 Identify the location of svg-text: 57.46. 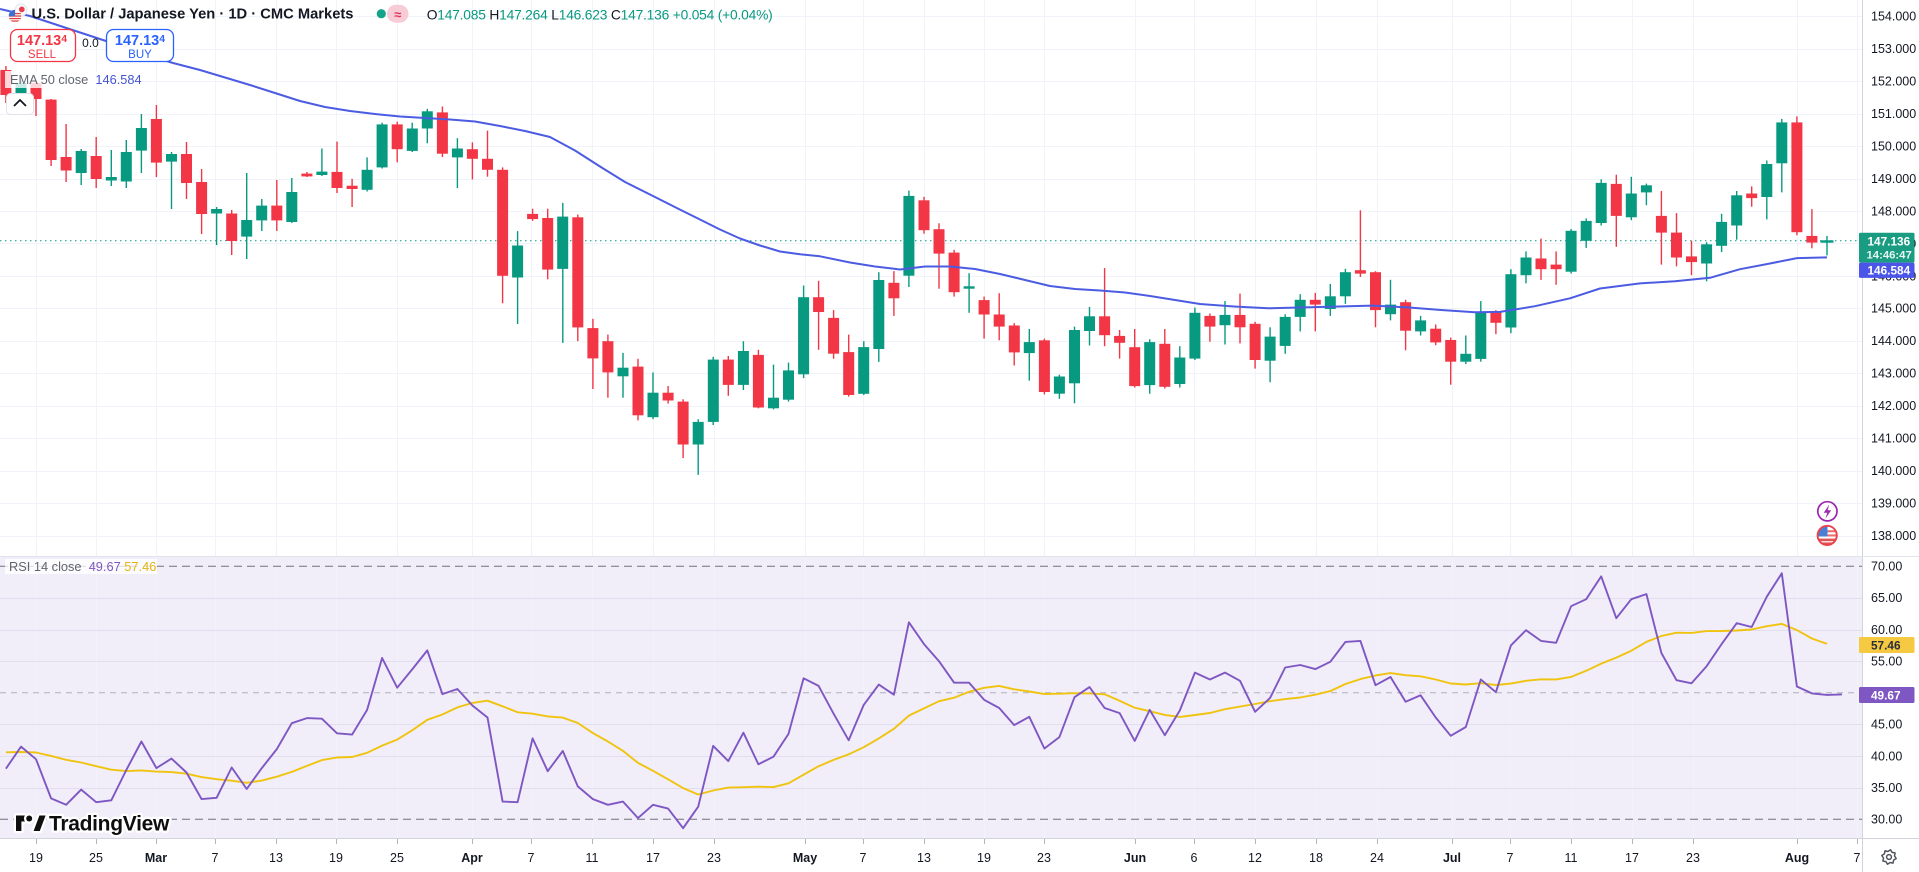
(1886, 646).